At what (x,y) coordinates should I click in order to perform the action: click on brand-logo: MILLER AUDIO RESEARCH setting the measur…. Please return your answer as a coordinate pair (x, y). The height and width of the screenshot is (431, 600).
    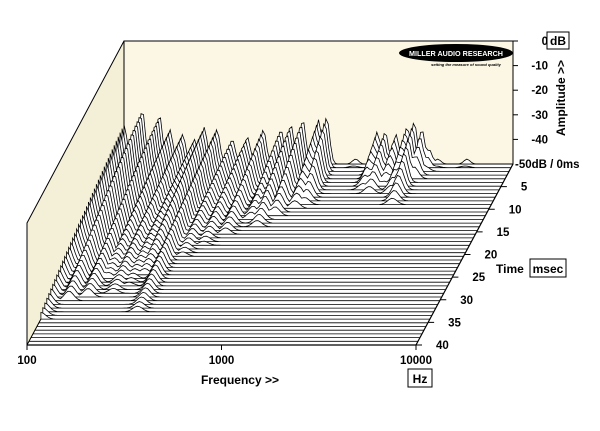
    Looking at the image, I should click on (456, 55).